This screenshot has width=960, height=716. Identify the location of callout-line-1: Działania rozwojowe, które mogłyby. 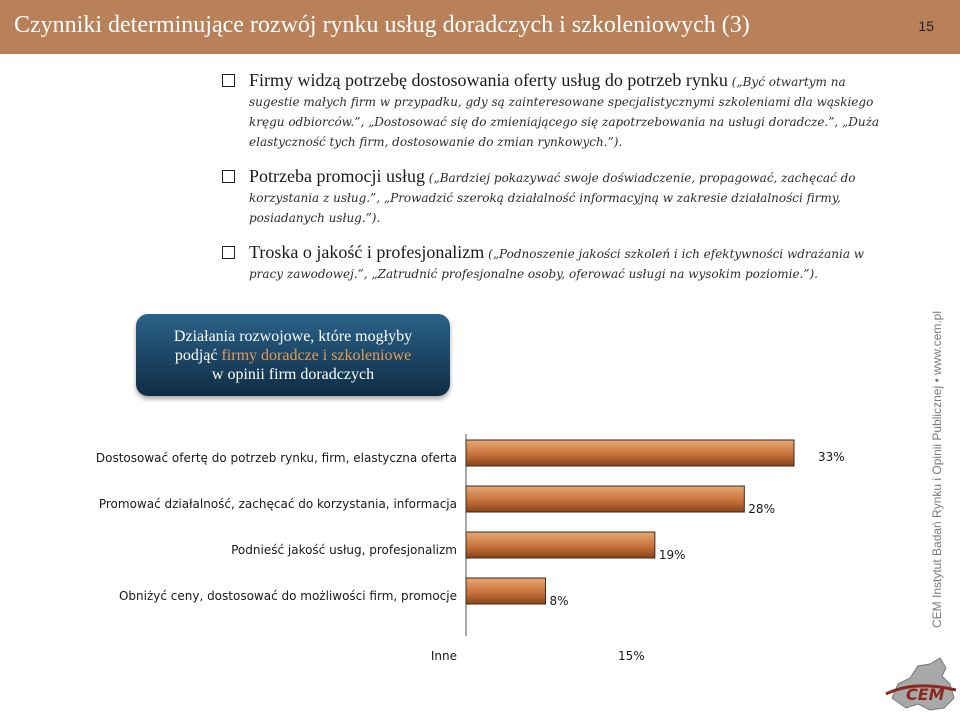
(293, 336).